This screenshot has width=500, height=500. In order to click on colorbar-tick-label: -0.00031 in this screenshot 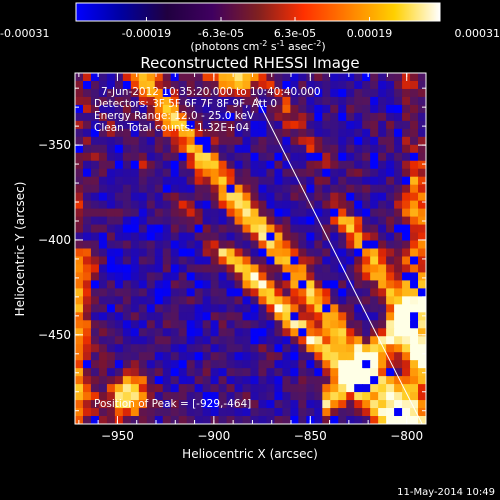, I will do `click(24, 33)`.